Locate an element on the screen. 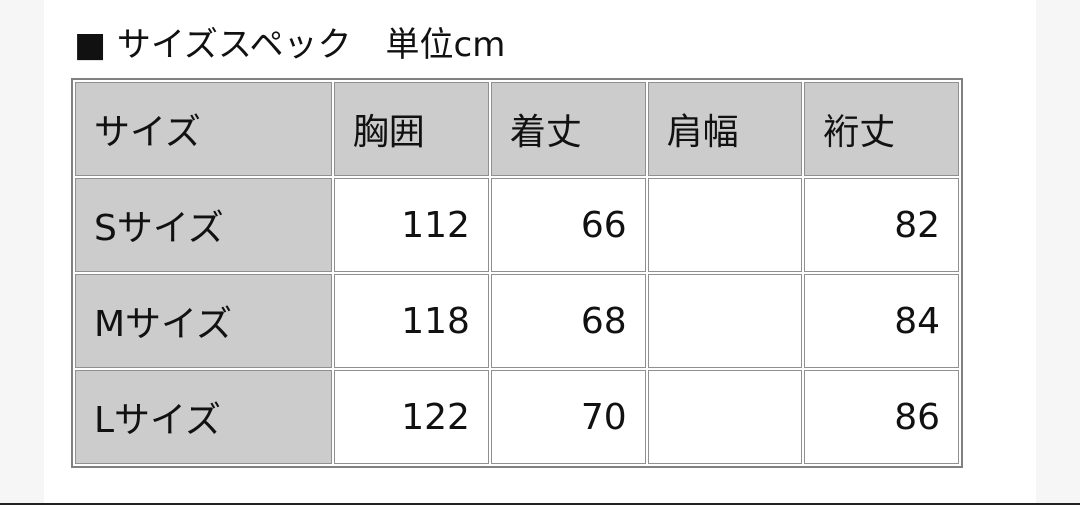 The height and width of the screenshot is (505, 1080). table-cell: 86 is located at coordinates (881, 417).